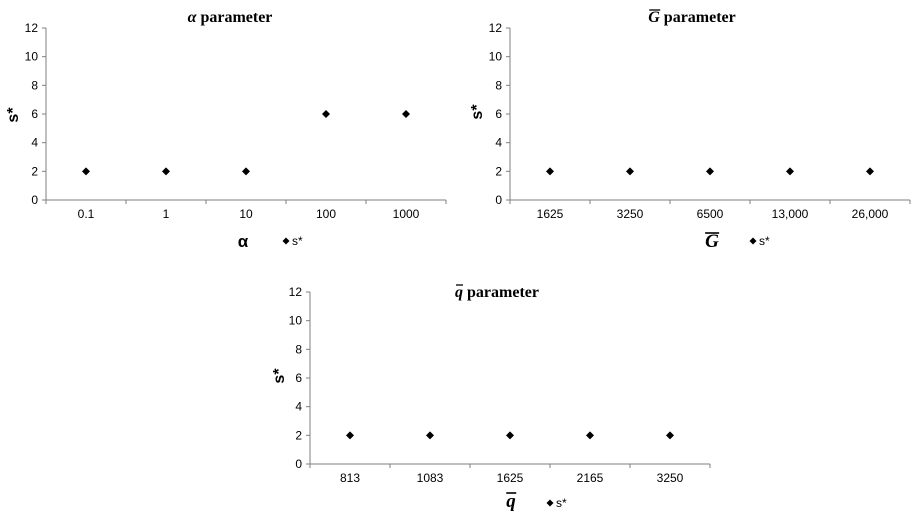 Image resolution: width=911 pixels, height=515 pixels. What do you see at coordinates (166, 214) in the screenshot?
I see `x-tick-label: 1` at bounding box center [166, 214].